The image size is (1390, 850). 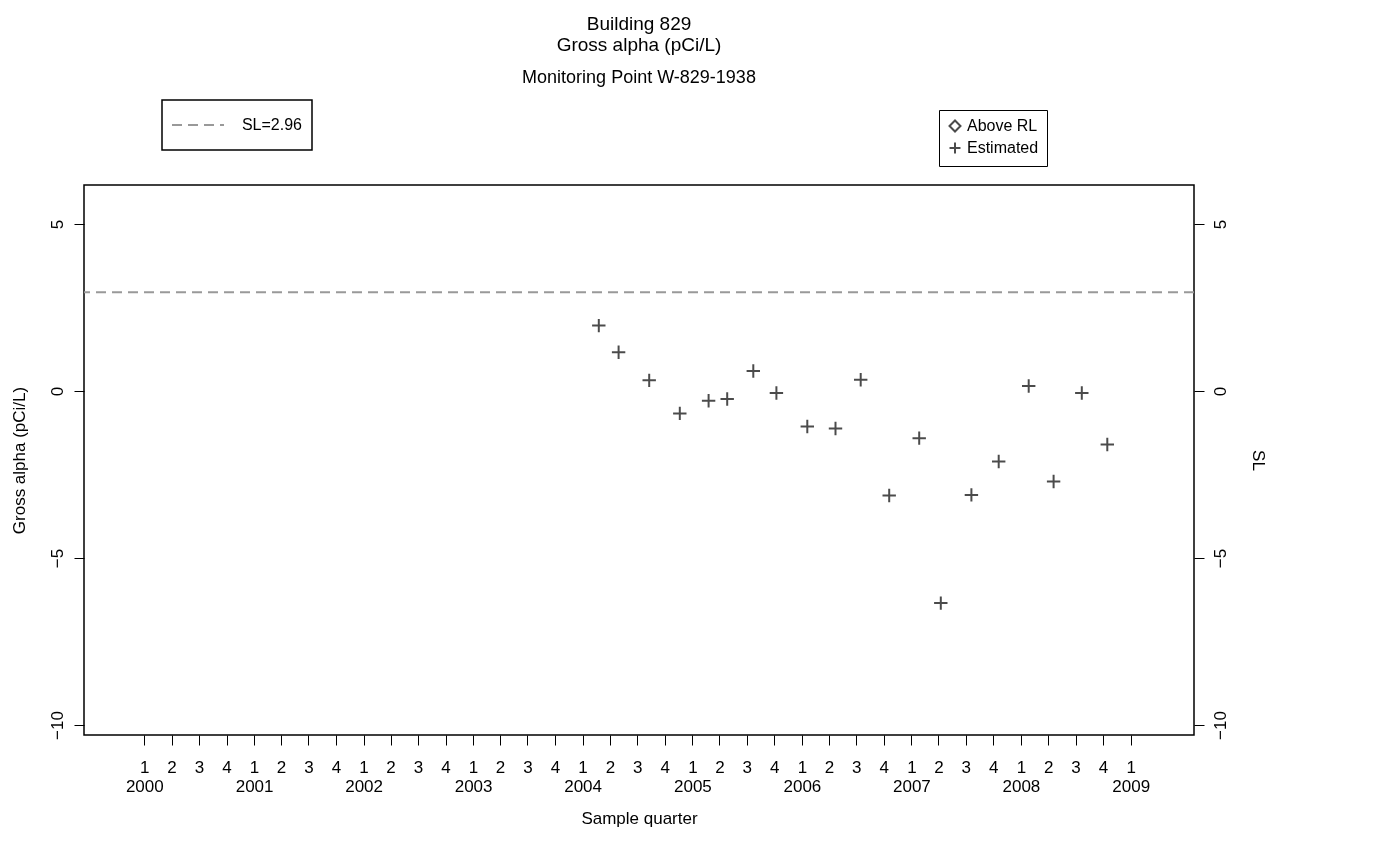 I want to click on y-tick-label: −5, so click(x=57, y=558).